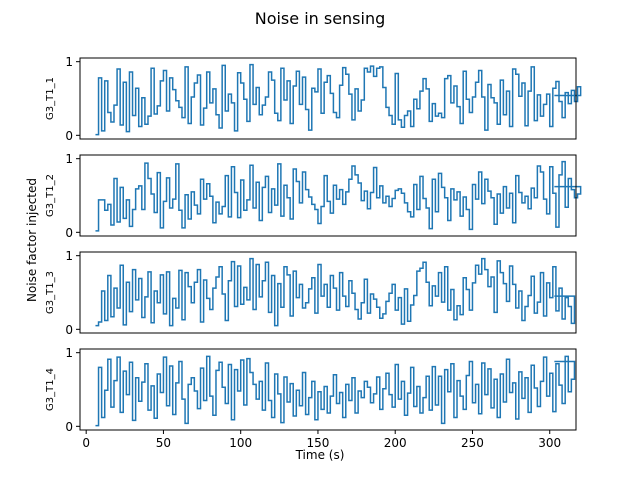 The height and width of the screenshot is (480, 640). Describe the element at coordinates (318, 443) in the screenshot. I see `x-tick-label: 150` at that location.